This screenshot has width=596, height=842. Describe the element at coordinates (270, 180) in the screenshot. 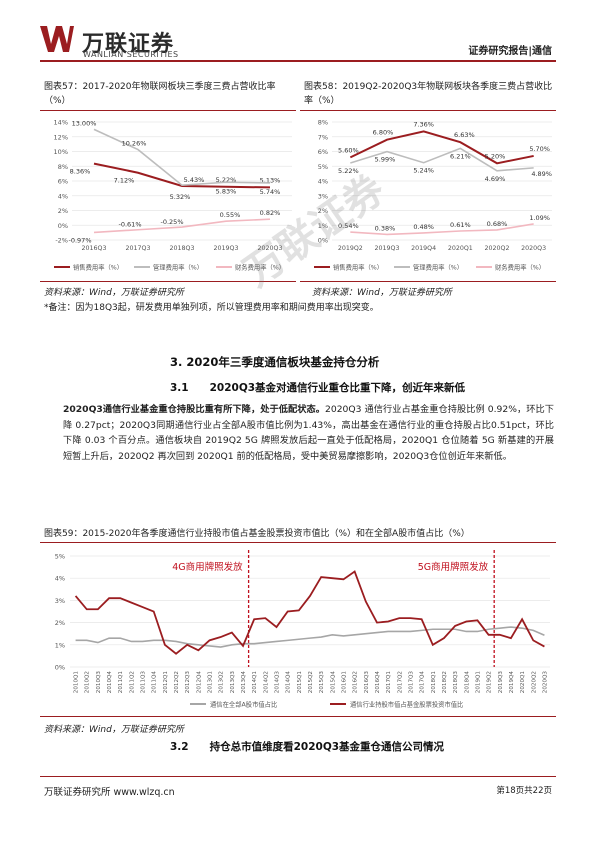

I see `data-label: 5.13%` at that location.